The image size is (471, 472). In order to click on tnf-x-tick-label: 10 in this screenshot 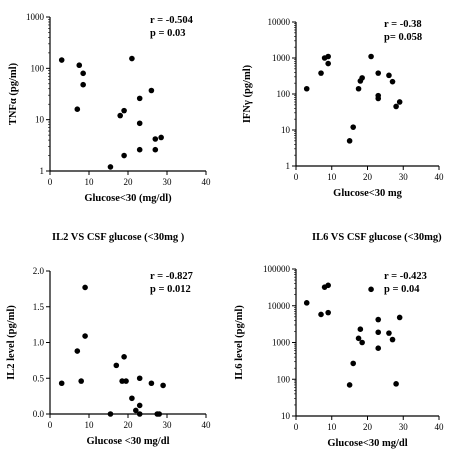, I will do `click(90, 182)`.